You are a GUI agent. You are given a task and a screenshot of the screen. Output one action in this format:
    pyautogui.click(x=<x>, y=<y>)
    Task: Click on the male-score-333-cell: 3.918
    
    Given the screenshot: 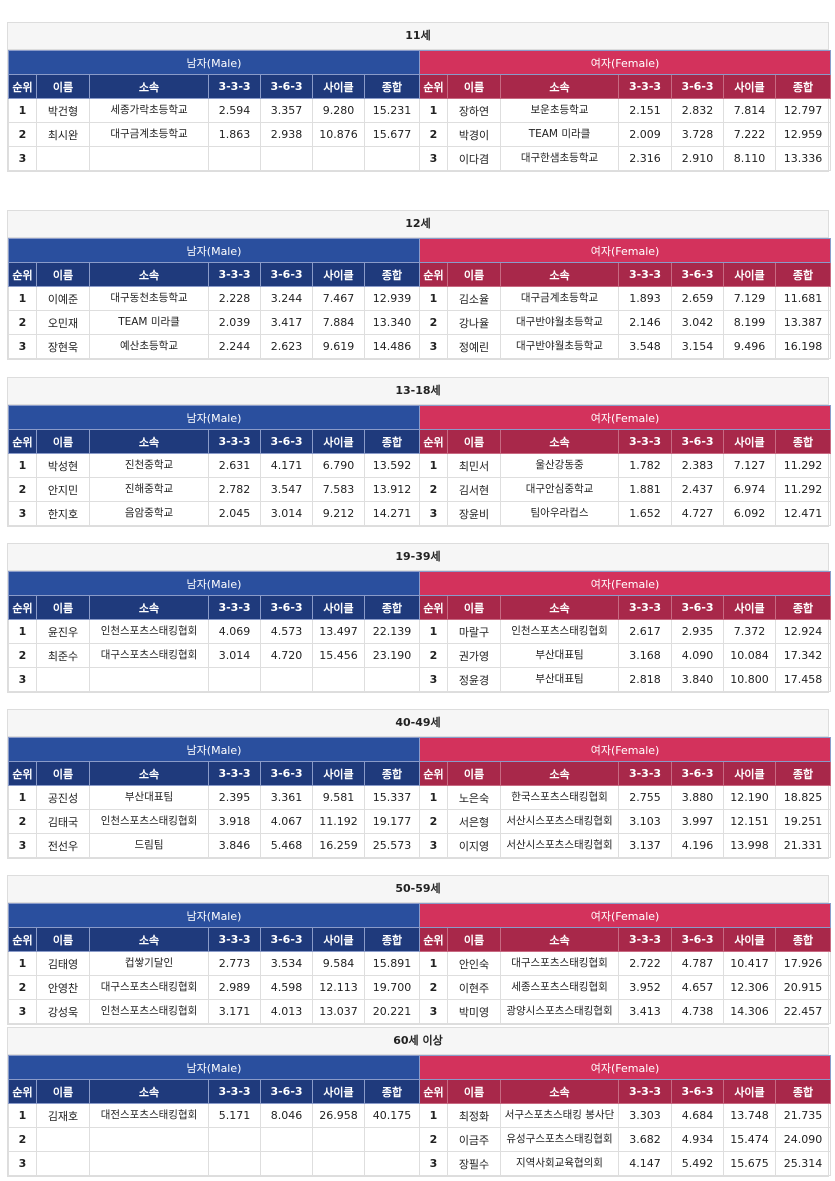 What is the action you would take?
    pyautogui.click(x=234, y=821)
    